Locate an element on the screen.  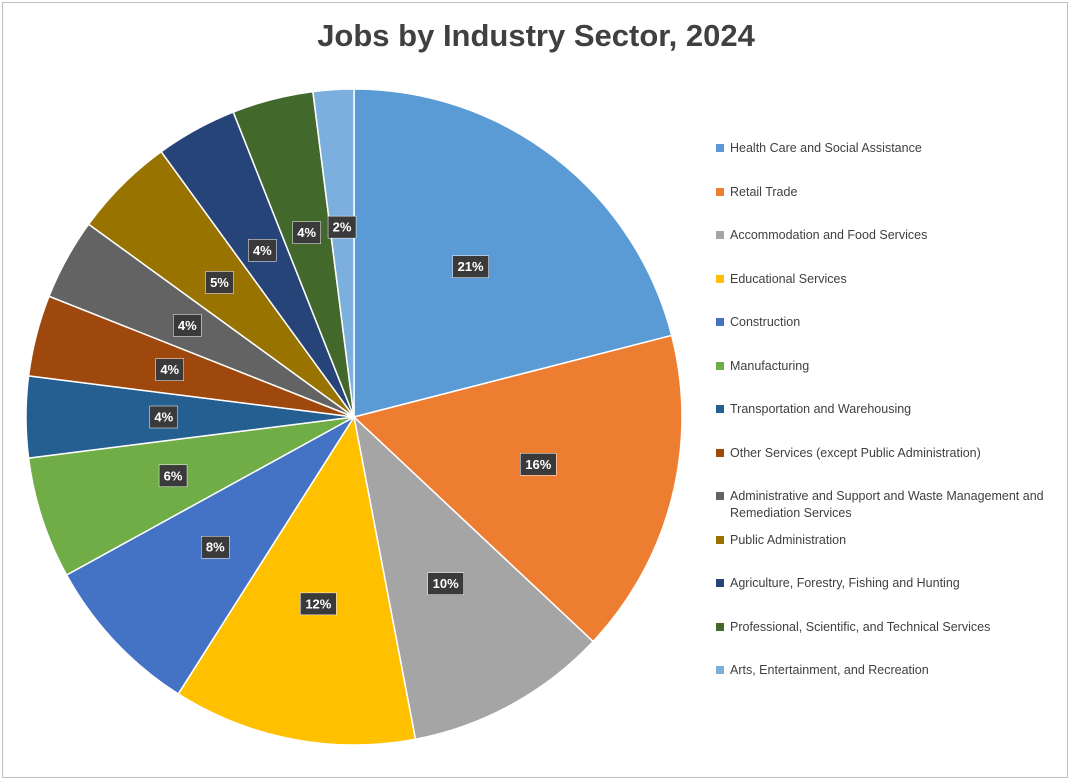
legend-item: Transportation and Warehousing is located at coordinates (891, 423).